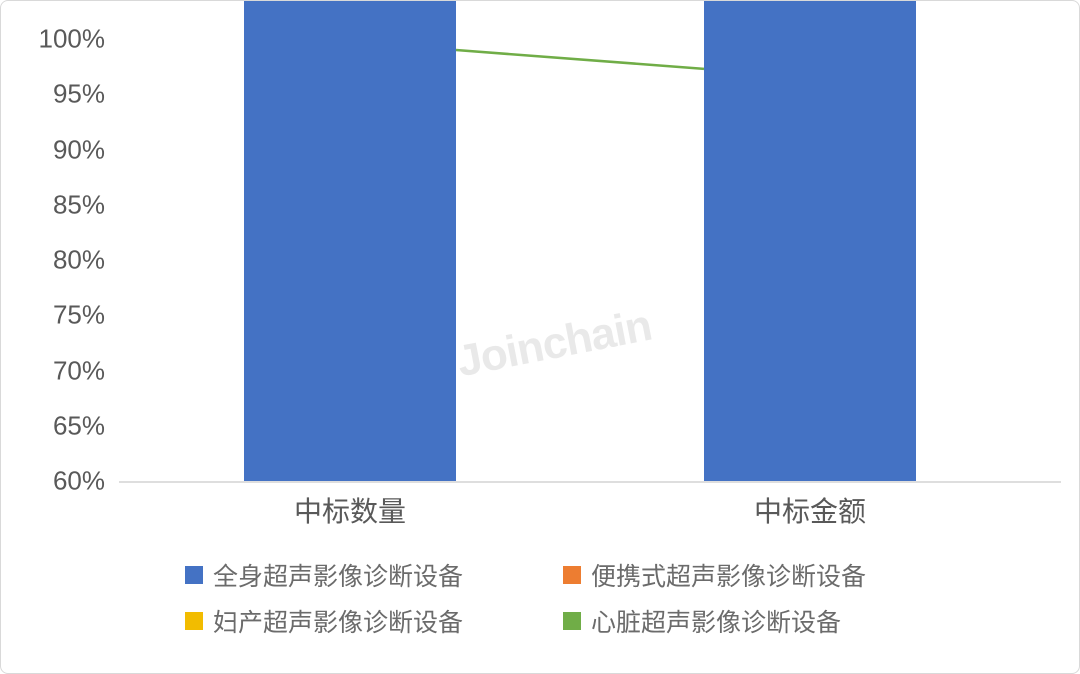 The width and height of the screenshot is (1080, 674). Describe the element at coordinates (78, 314) in the screenshot. I see `y-axis-tick-label: 75%` at that location.